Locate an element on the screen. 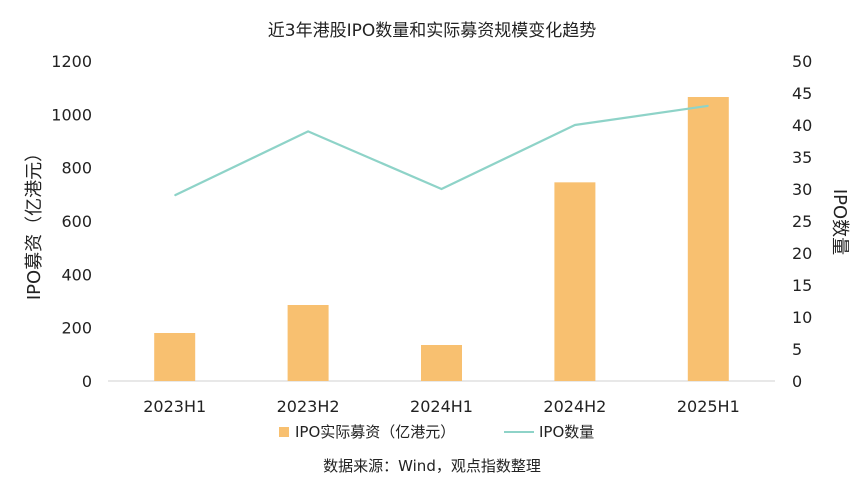  chart-title: 近3年港股IPO数量和实际募资规模变化趋势 is located at coordinates (432, 31).